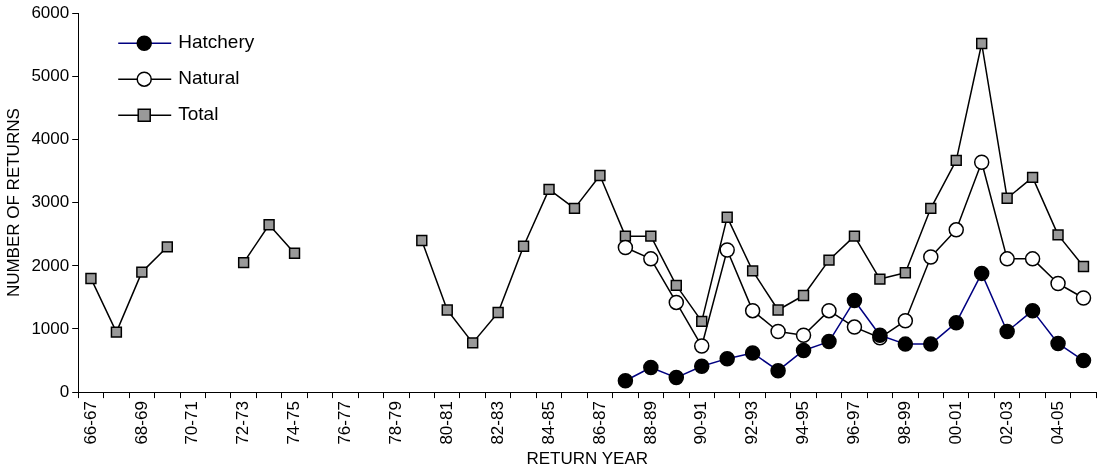  Describe the element at coordinates (294, 423) in the screenshot. I see `x-tick-label: 74-75` at that location.